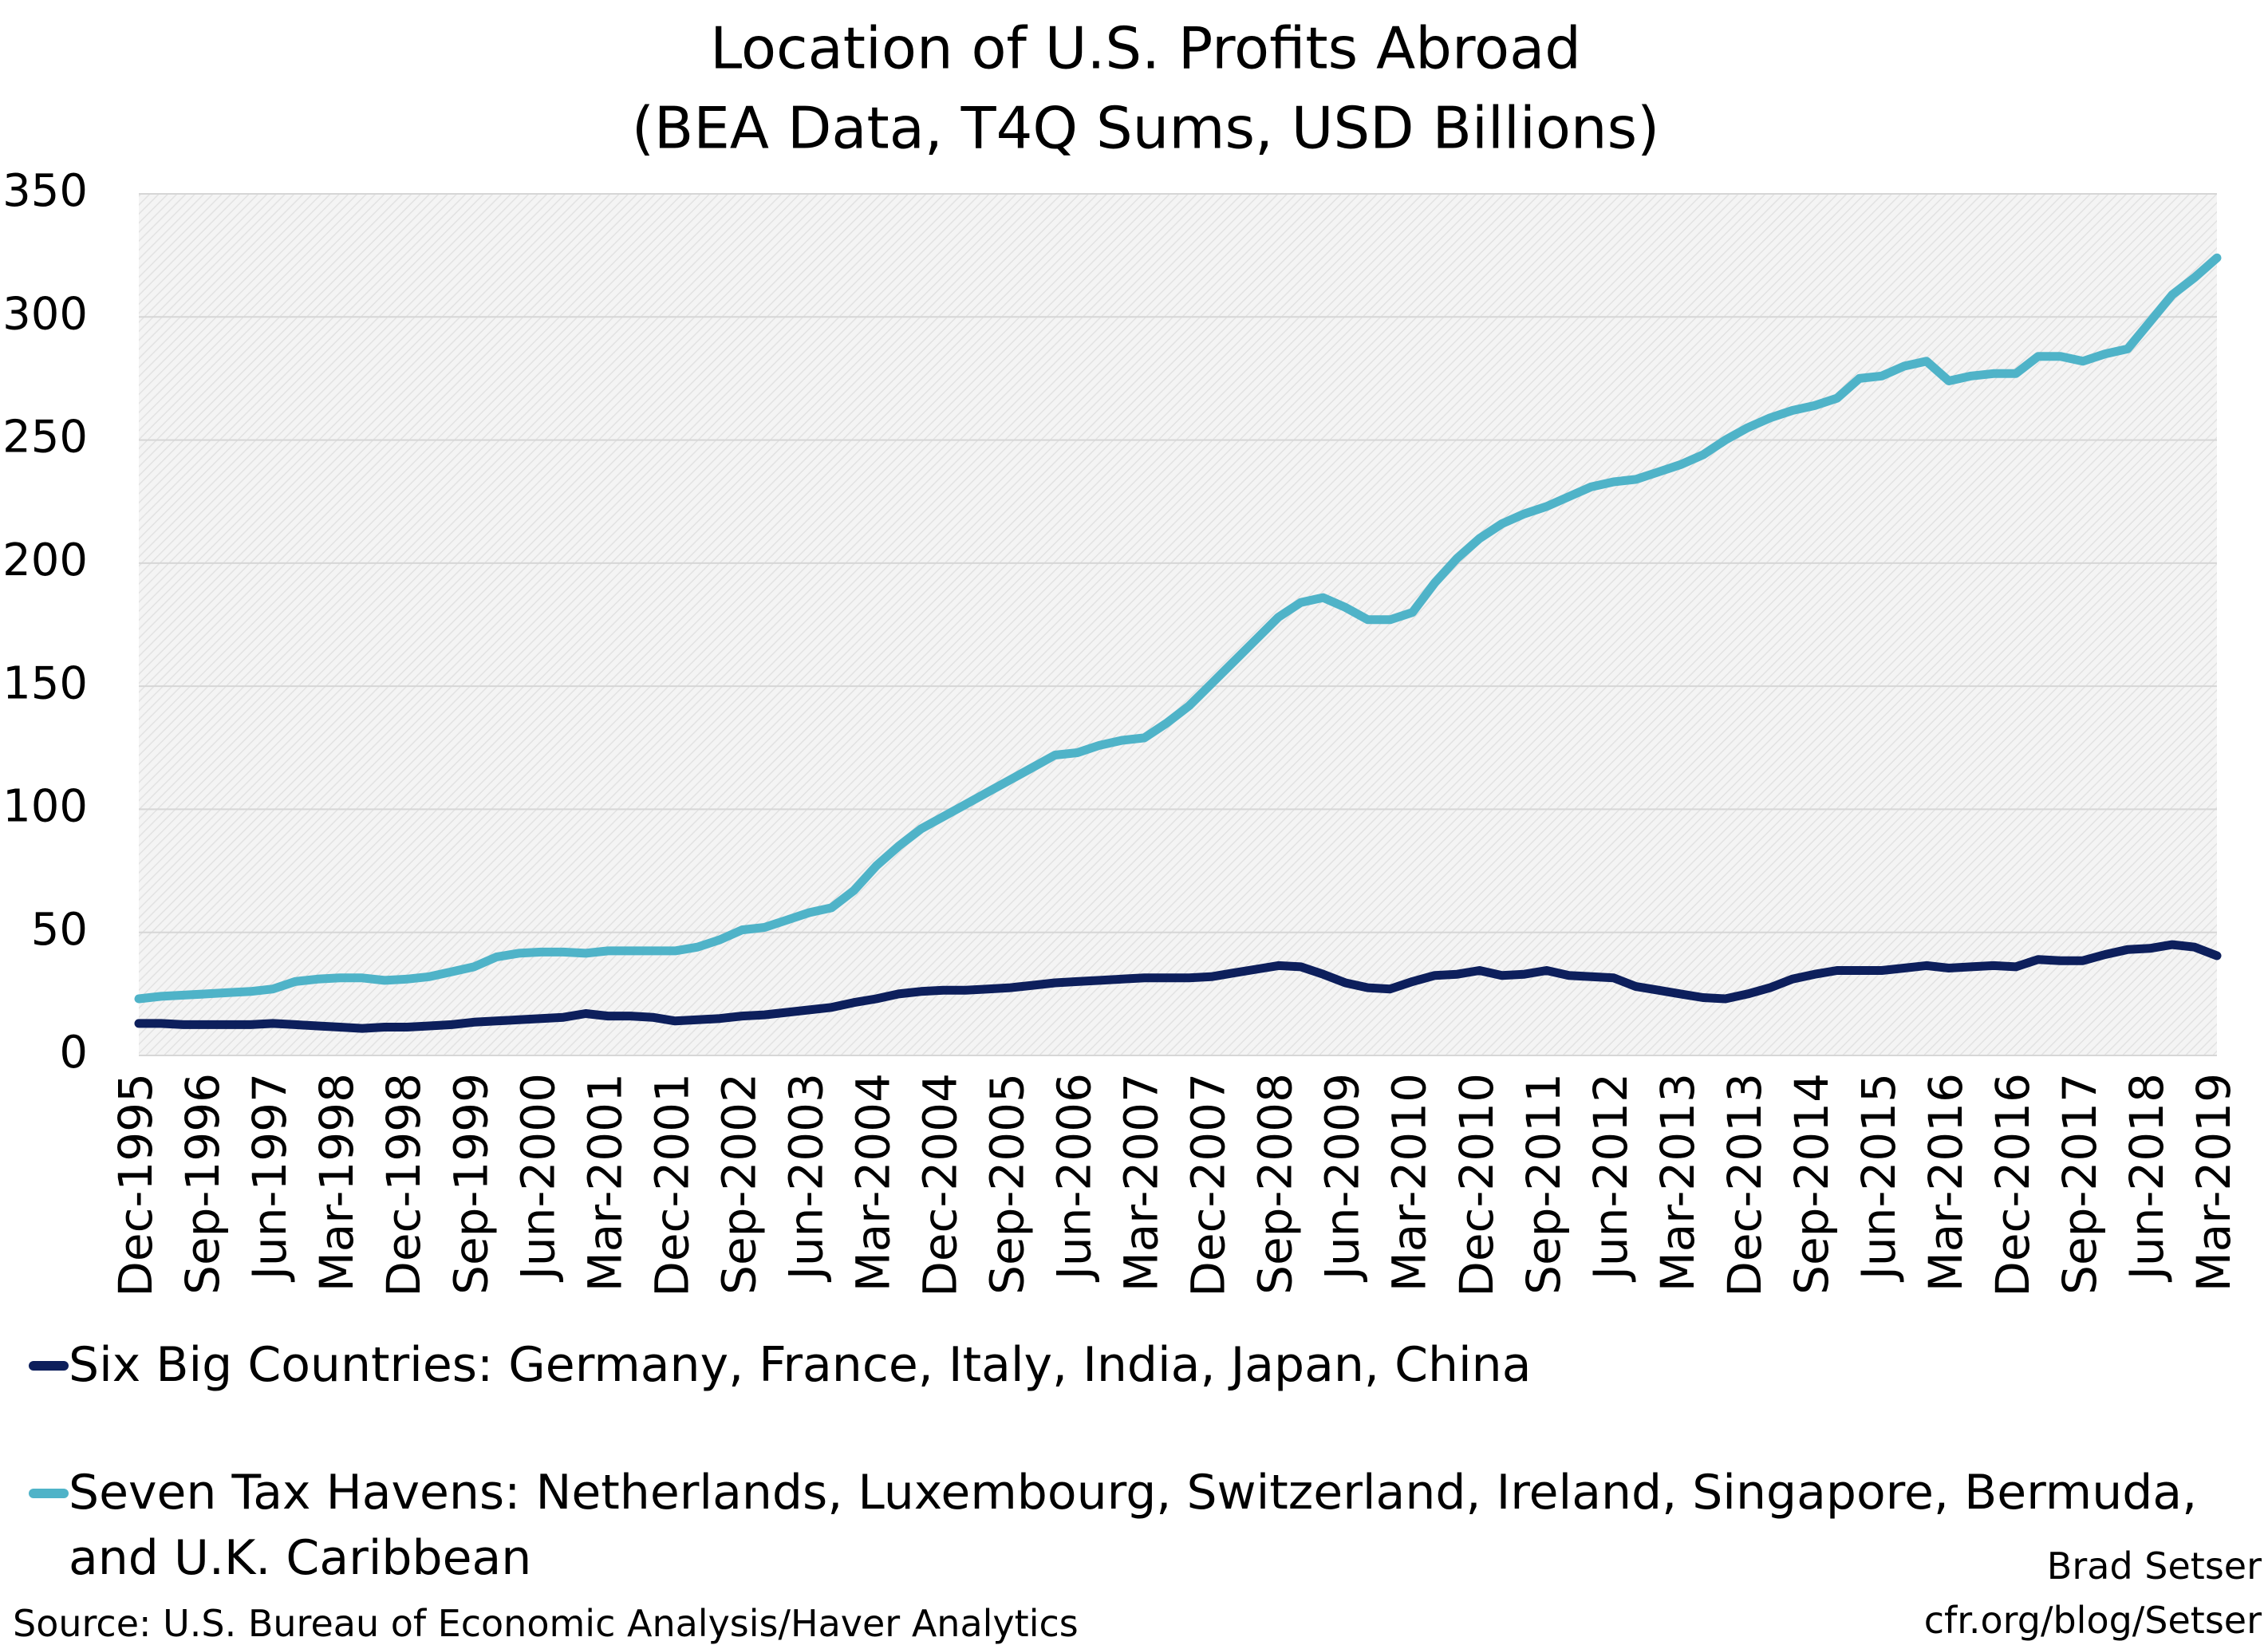 Image resolution: width=2268 pixels, height=1645 pixels. What do you see at coordinates (45, 560) in the screenshot?
I see `y-tick-label: 200` at bounding box center [45, 560].